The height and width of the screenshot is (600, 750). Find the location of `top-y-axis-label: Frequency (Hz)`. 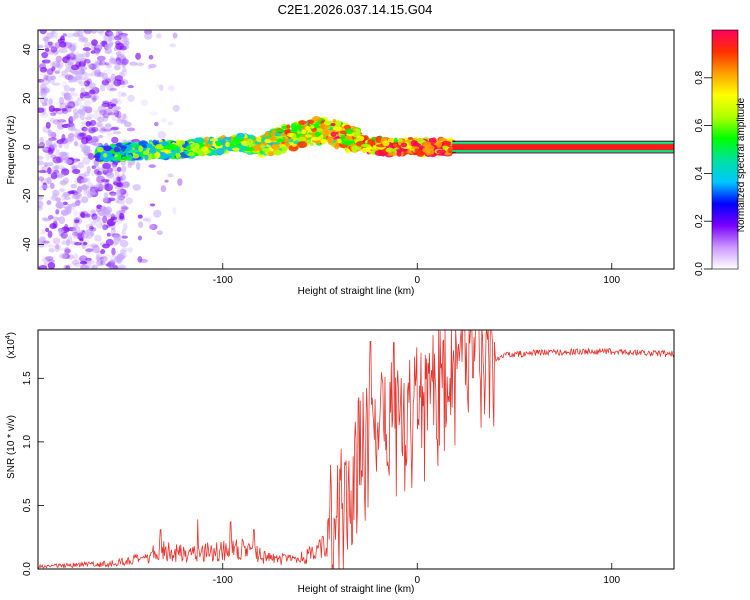

top-y-axis-label: Frequency (Hz) is located at coordinates (11, 150).